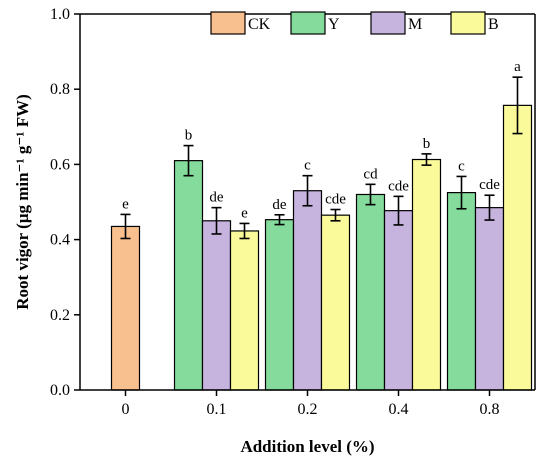 The height and width of the screenshot is (465, 550). I want to click on significance-label-b-0.4: b, so click(427, 144).